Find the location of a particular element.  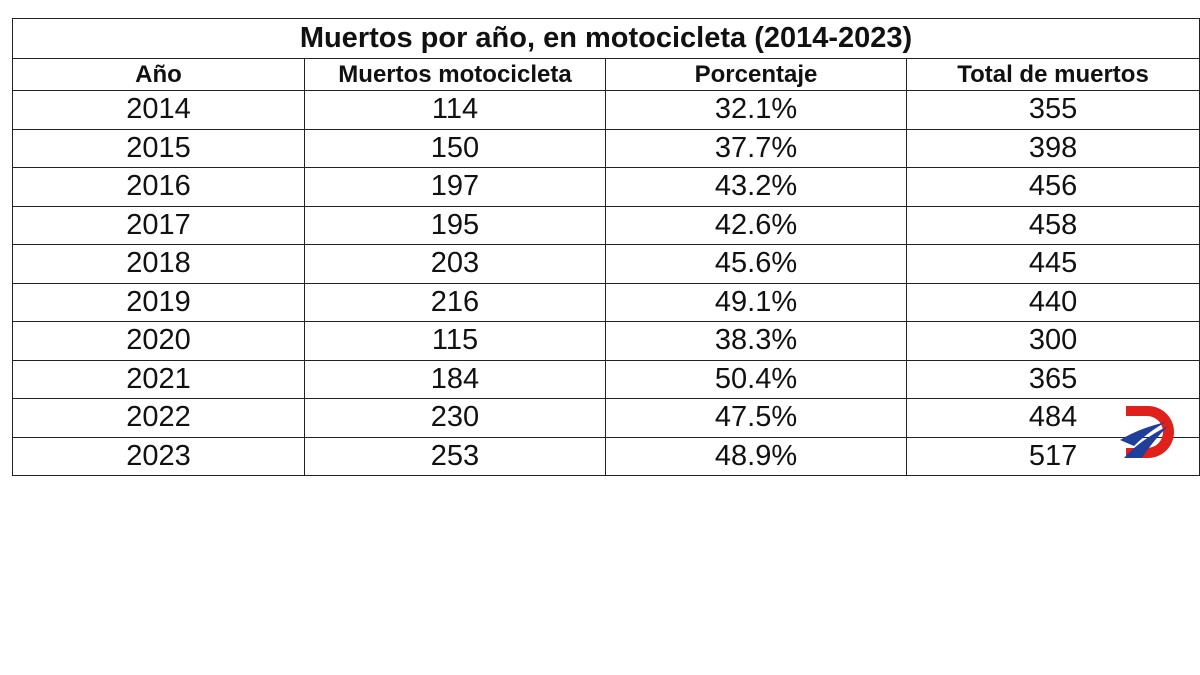

table-cell: 50.4% is located at coordinates (756, 379).